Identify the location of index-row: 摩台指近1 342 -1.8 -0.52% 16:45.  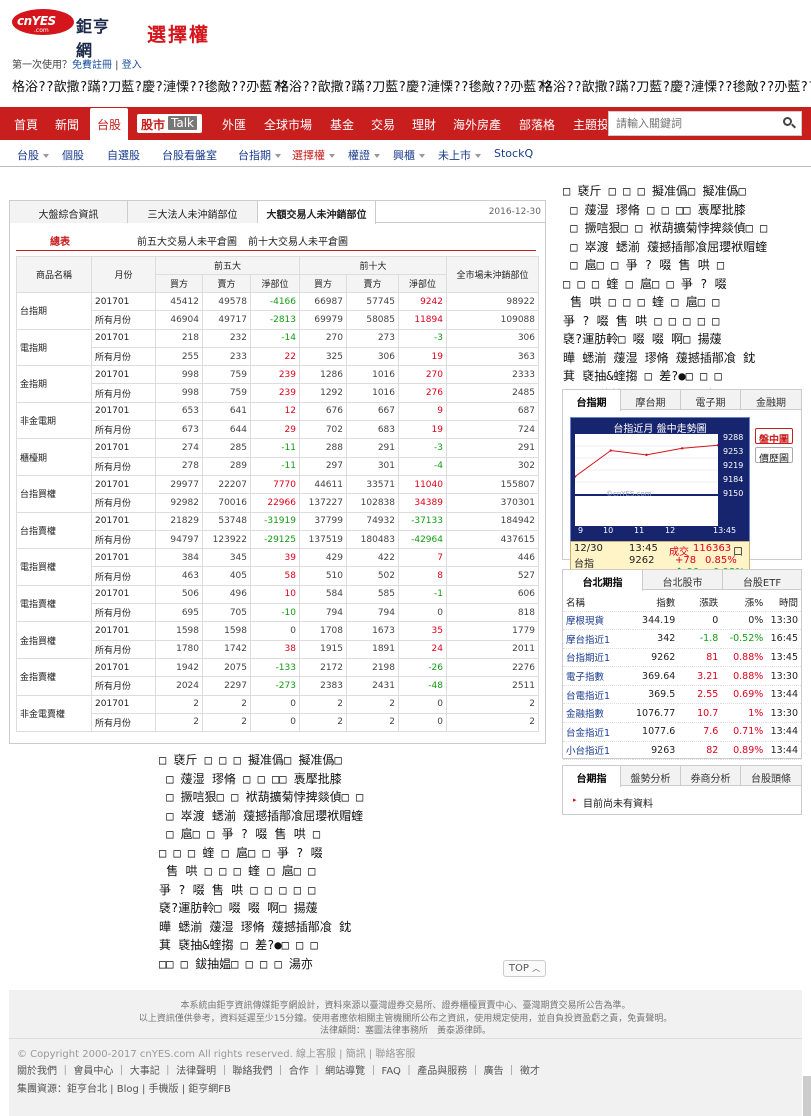
(682, 639).